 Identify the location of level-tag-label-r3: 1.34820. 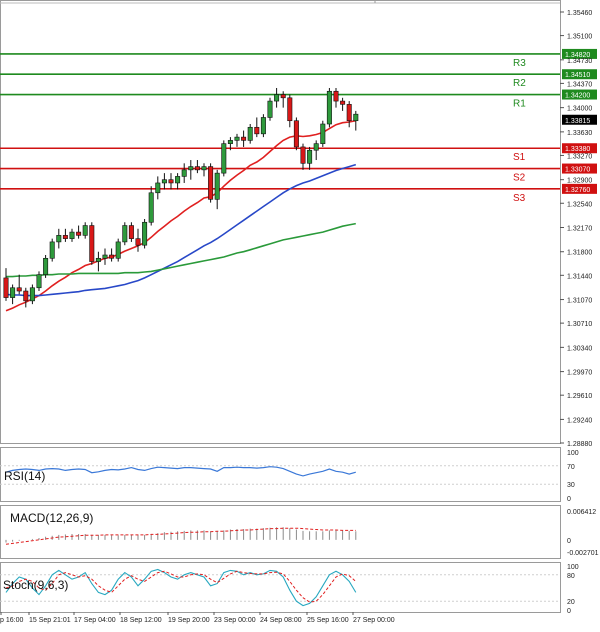
(577, 55).